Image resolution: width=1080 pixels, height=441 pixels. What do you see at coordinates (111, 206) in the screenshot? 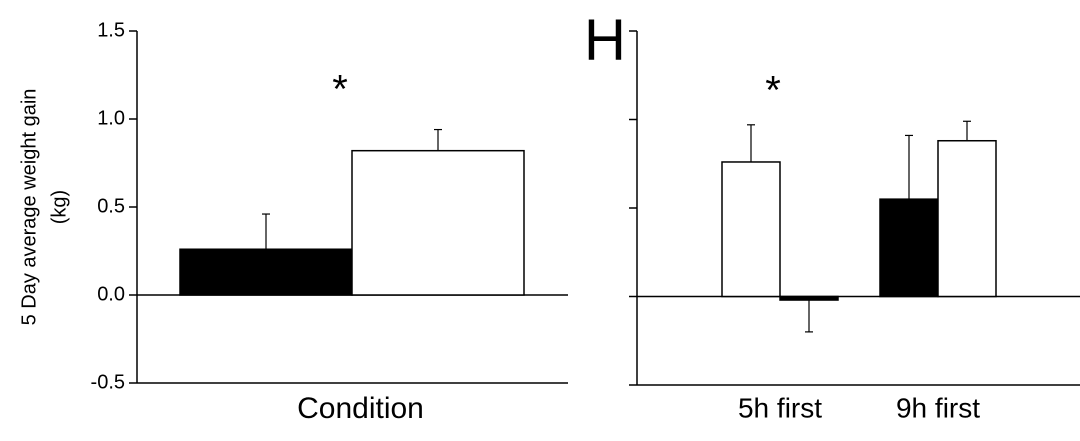
I see `y-tick-label: 0.5` at bounding box center [111, 206].